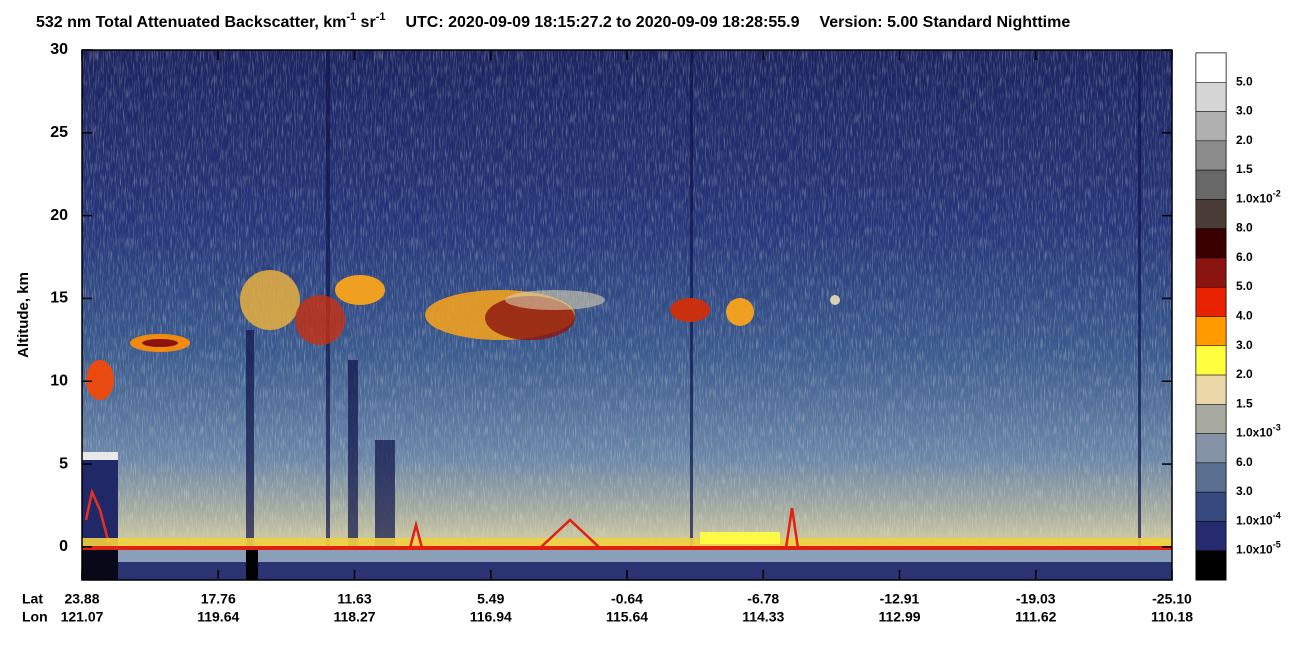  I want to click on y-tick-label: 10, so click(59, 380).